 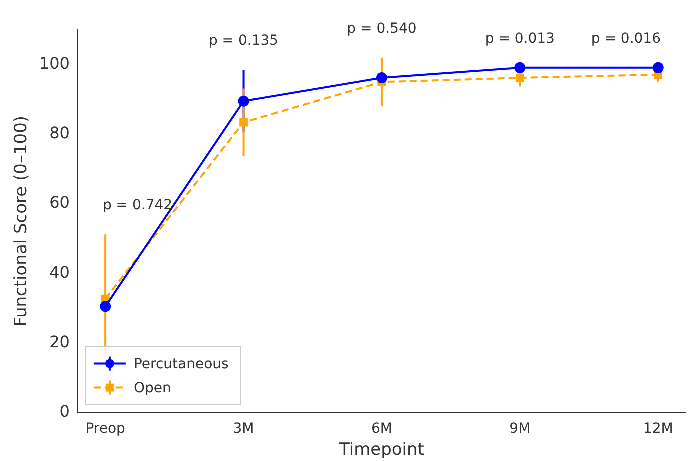 I want to click on annotation: p = 0.016, so click(x=626, y=38).